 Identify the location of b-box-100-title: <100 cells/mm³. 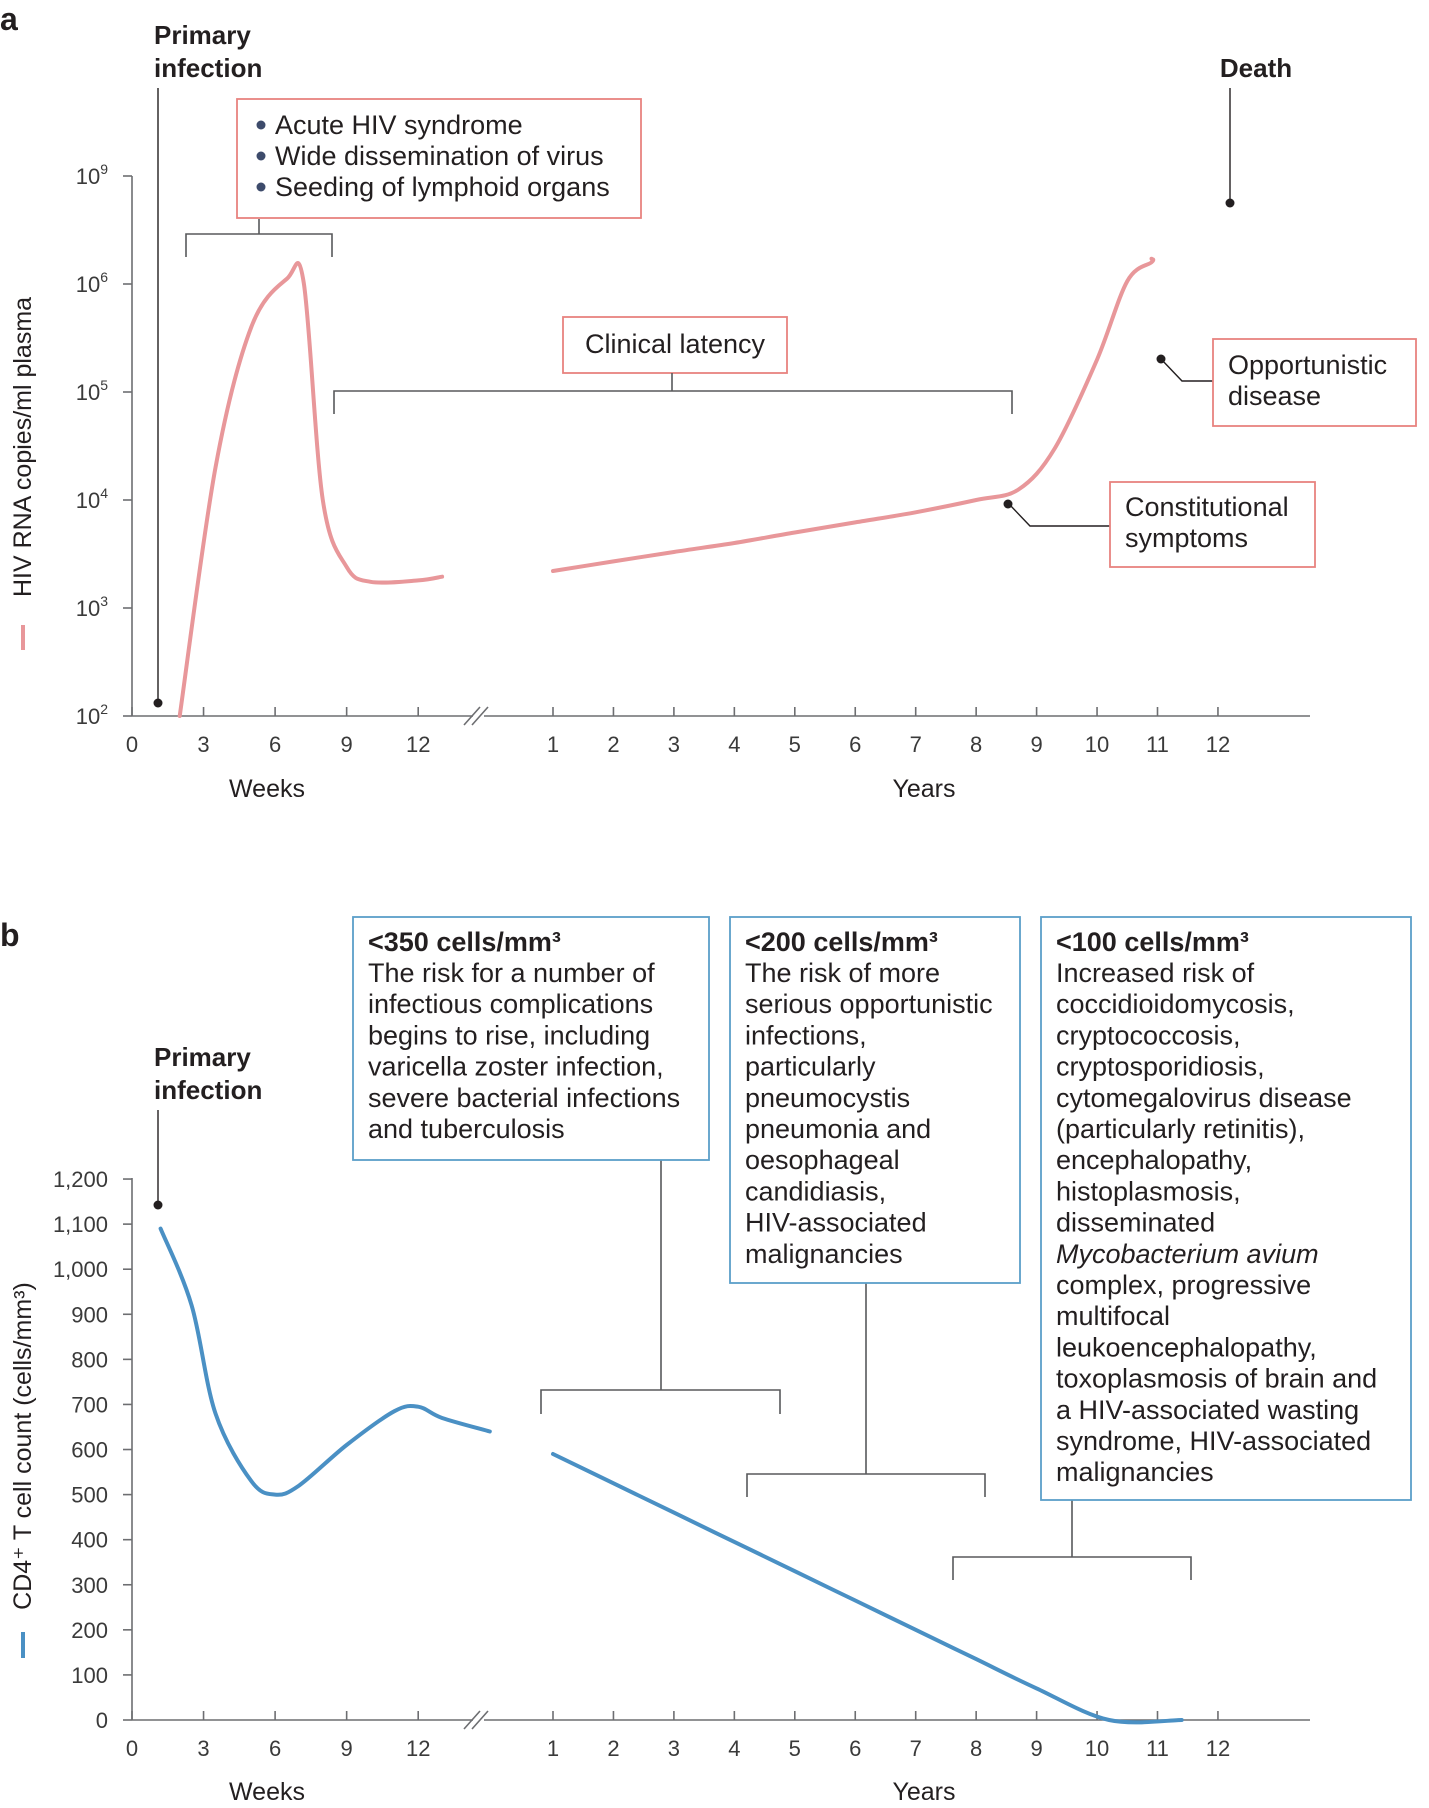
(1152, 942).